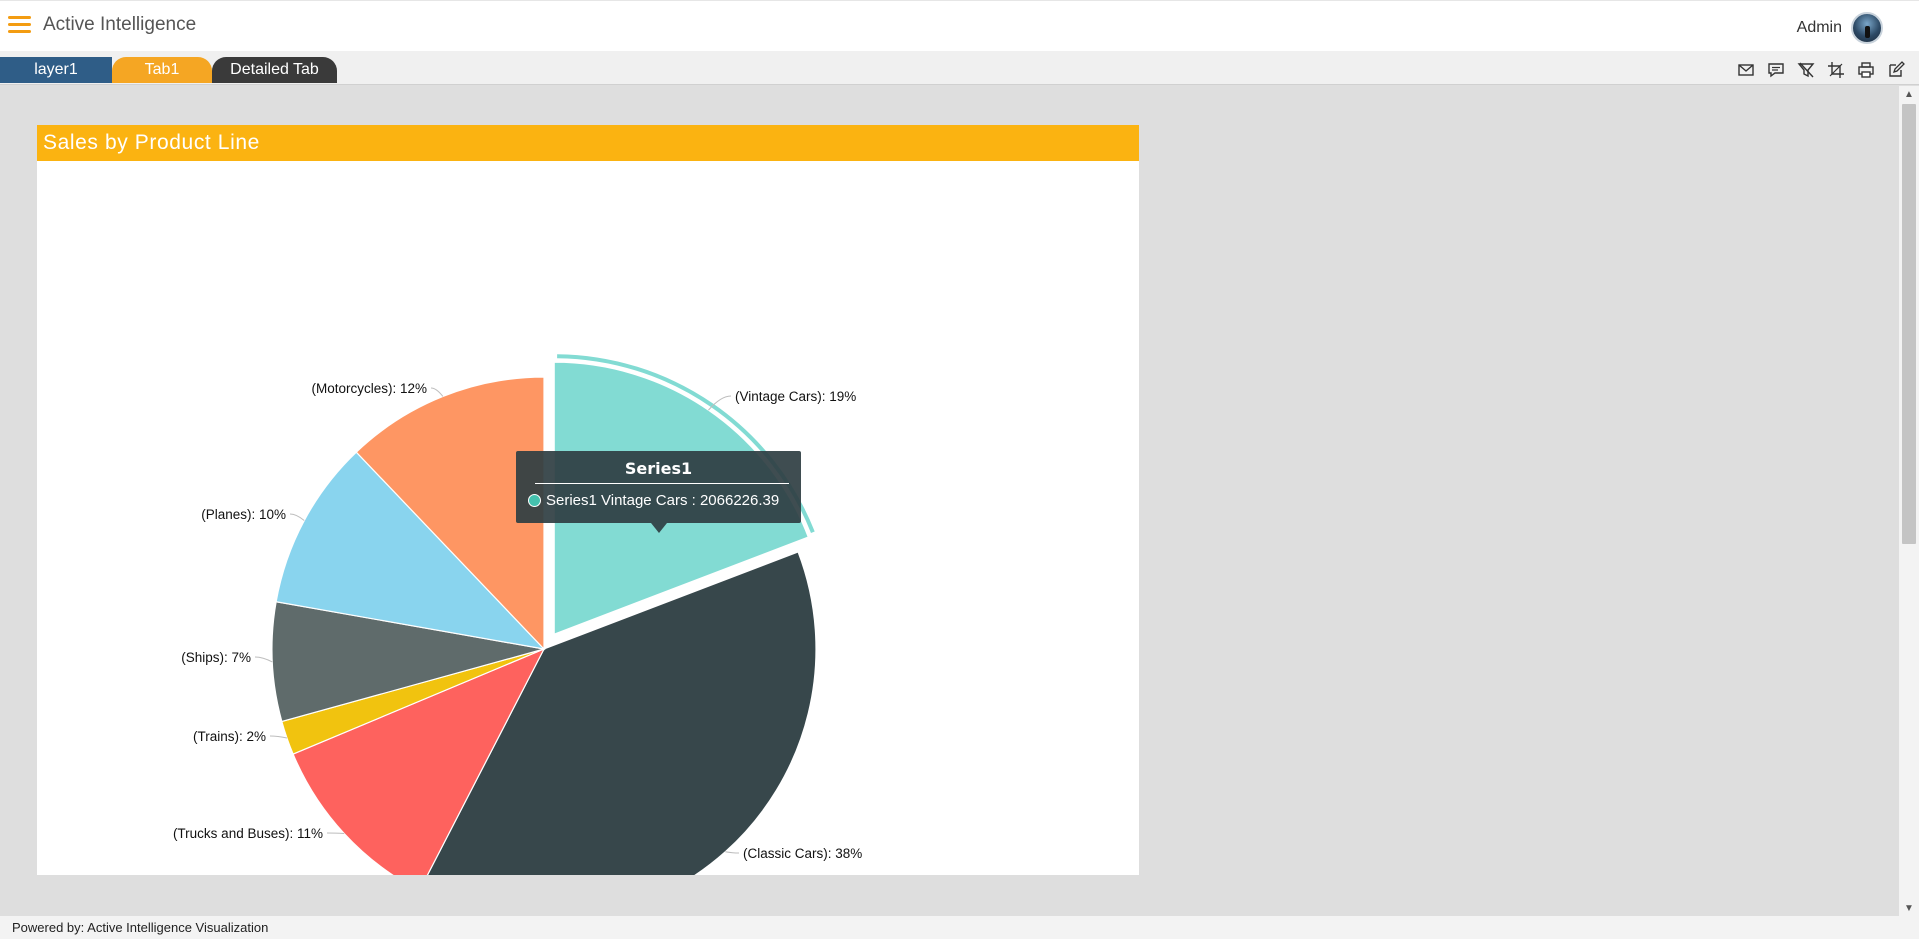 This screenshot has height=939, width=1919. Describe the element at coordinates (243, 514) in the screenshot. I see `pie-slice-label: (Planes): 10%` at that location.